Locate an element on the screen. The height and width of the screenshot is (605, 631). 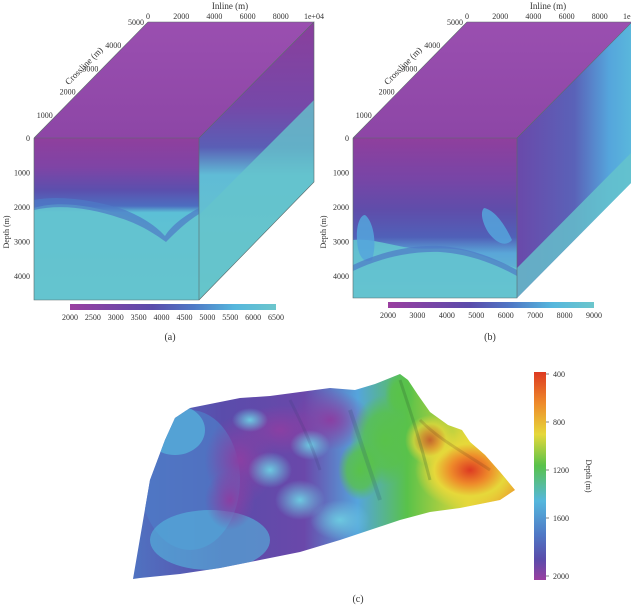
panel-c-colorbar is located at coordinates (540, 476).